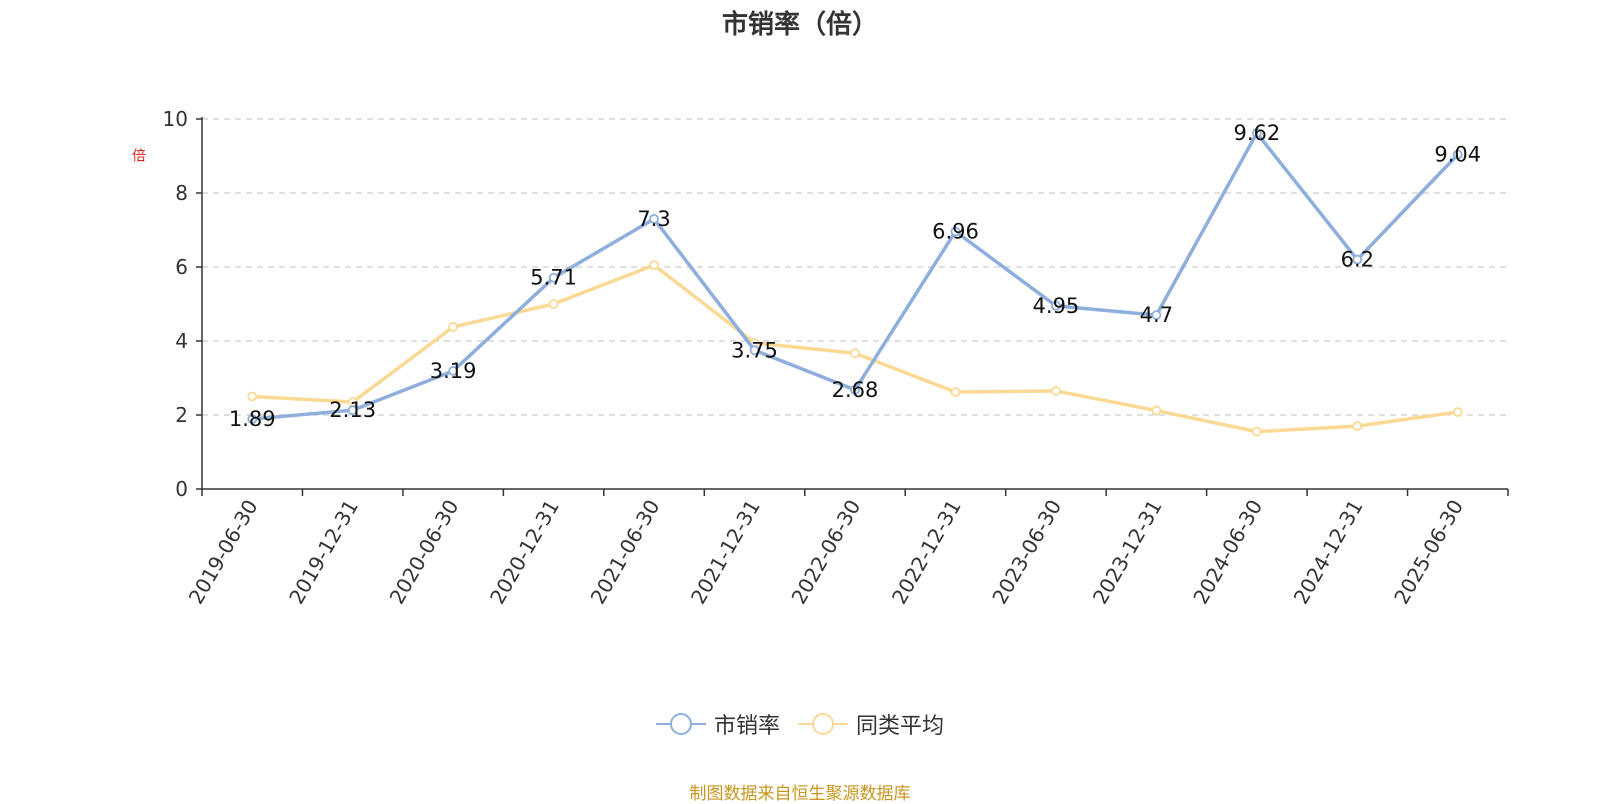  Describe the element at coordinates (223, 552) in the screenshot. I see `x-tick-label-0: 2019-06-30` at that location.